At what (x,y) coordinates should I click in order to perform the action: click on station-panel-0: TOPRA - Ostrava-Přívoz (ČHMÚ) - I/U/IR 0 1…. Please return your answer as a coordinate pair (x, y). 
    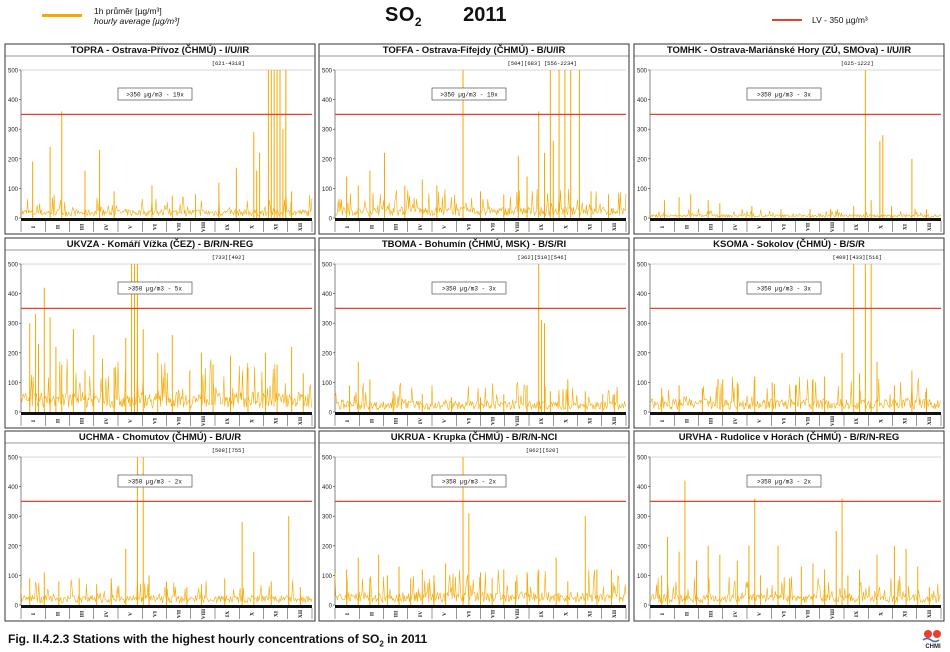
    Looking at the image, I should click on (160, 139).